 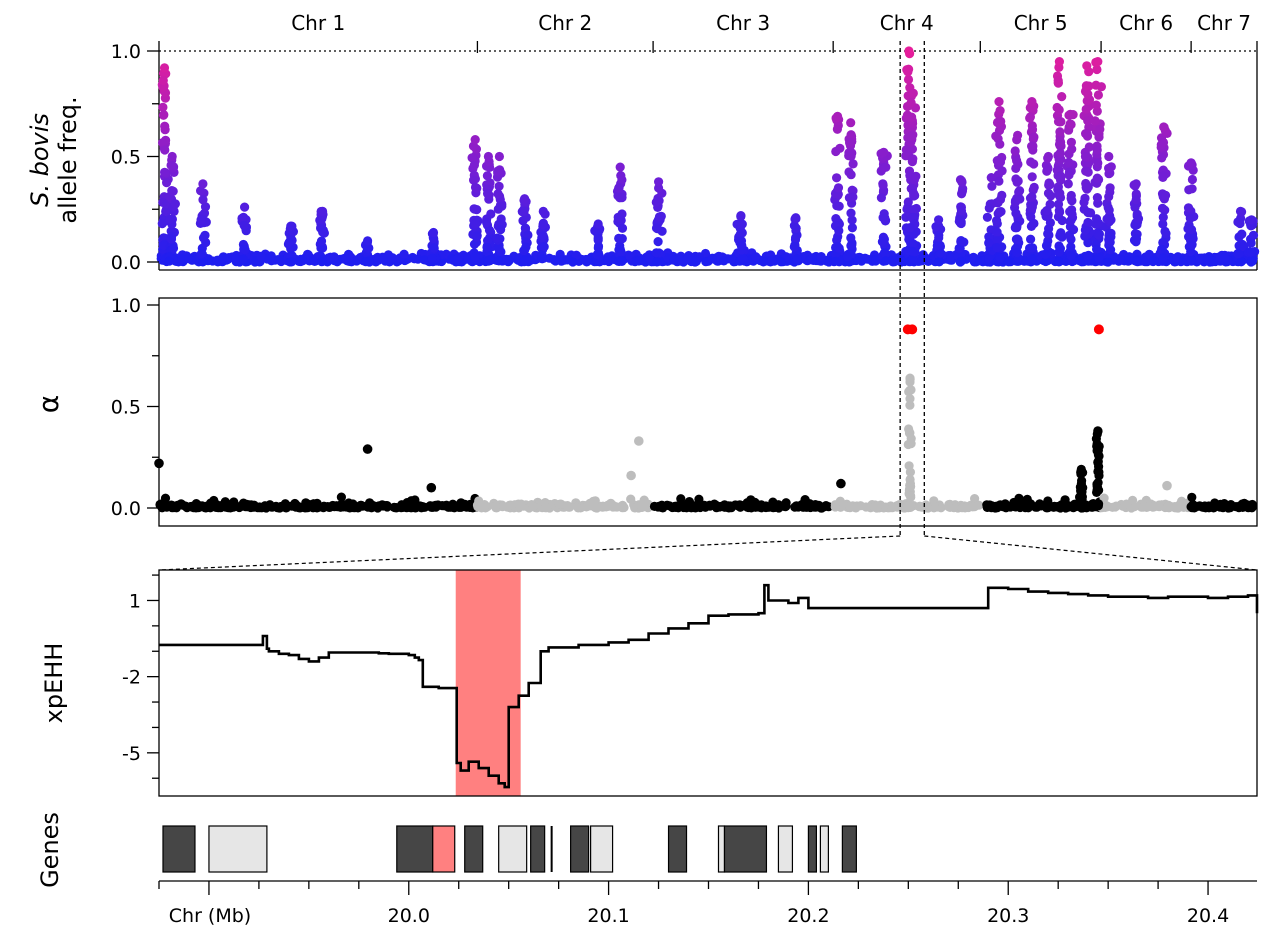 I want to click on chromosome-label: Chr 1, so click(x=318, y=23).